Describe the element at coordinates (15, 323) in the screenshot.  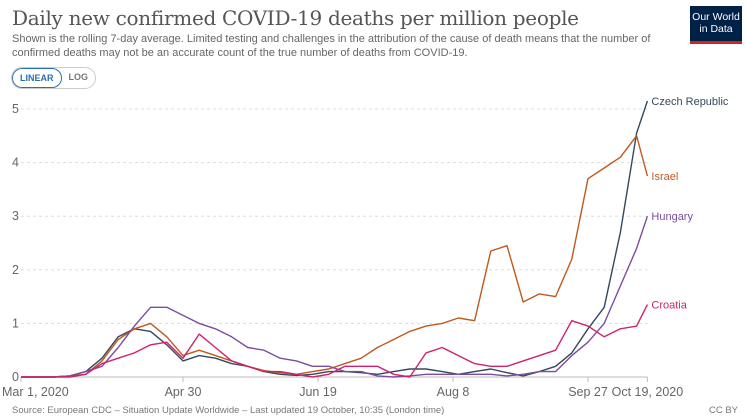
I see `y-tick-label: 1` at that location.